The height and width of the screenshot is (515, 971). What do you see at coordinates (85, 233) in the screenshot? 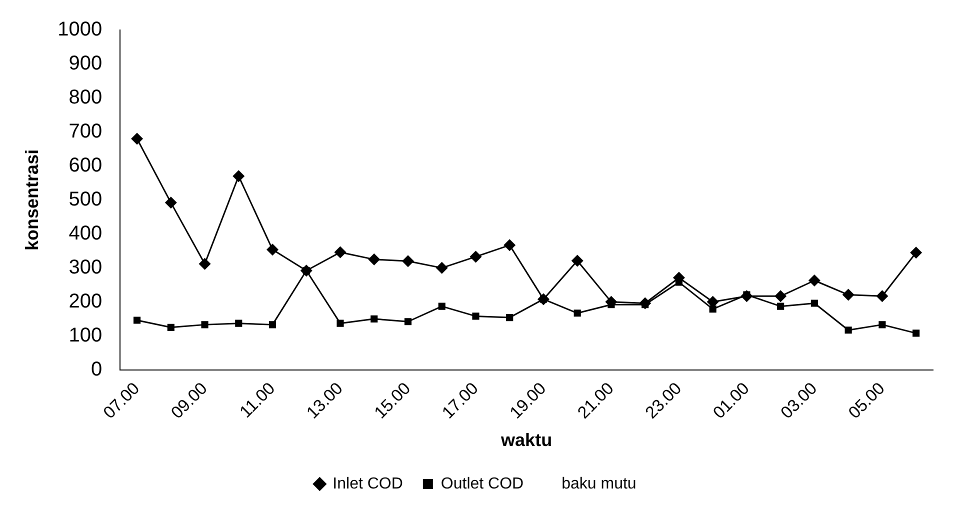
I see `y-tick-label: 400` at bounding box center [85, 233].